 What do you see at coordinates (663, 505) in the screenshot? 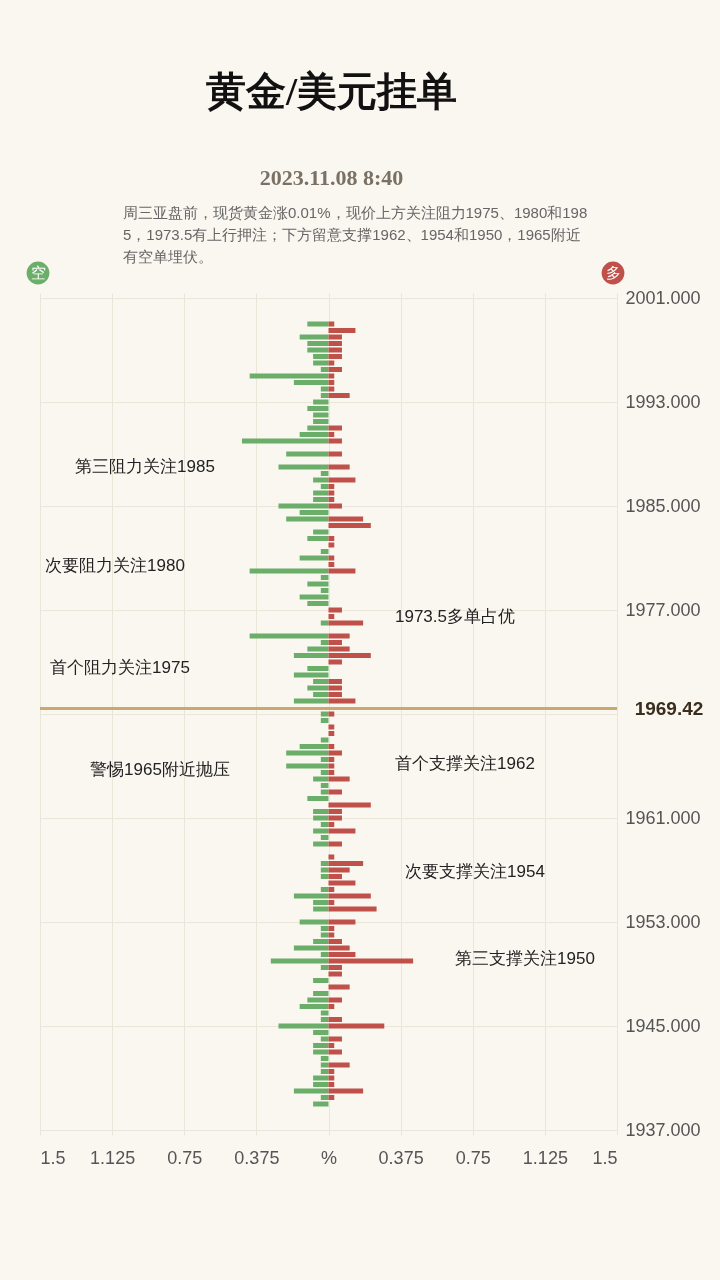
I see `y-tick-label: 1985.000` at bounding box center [663, 505].